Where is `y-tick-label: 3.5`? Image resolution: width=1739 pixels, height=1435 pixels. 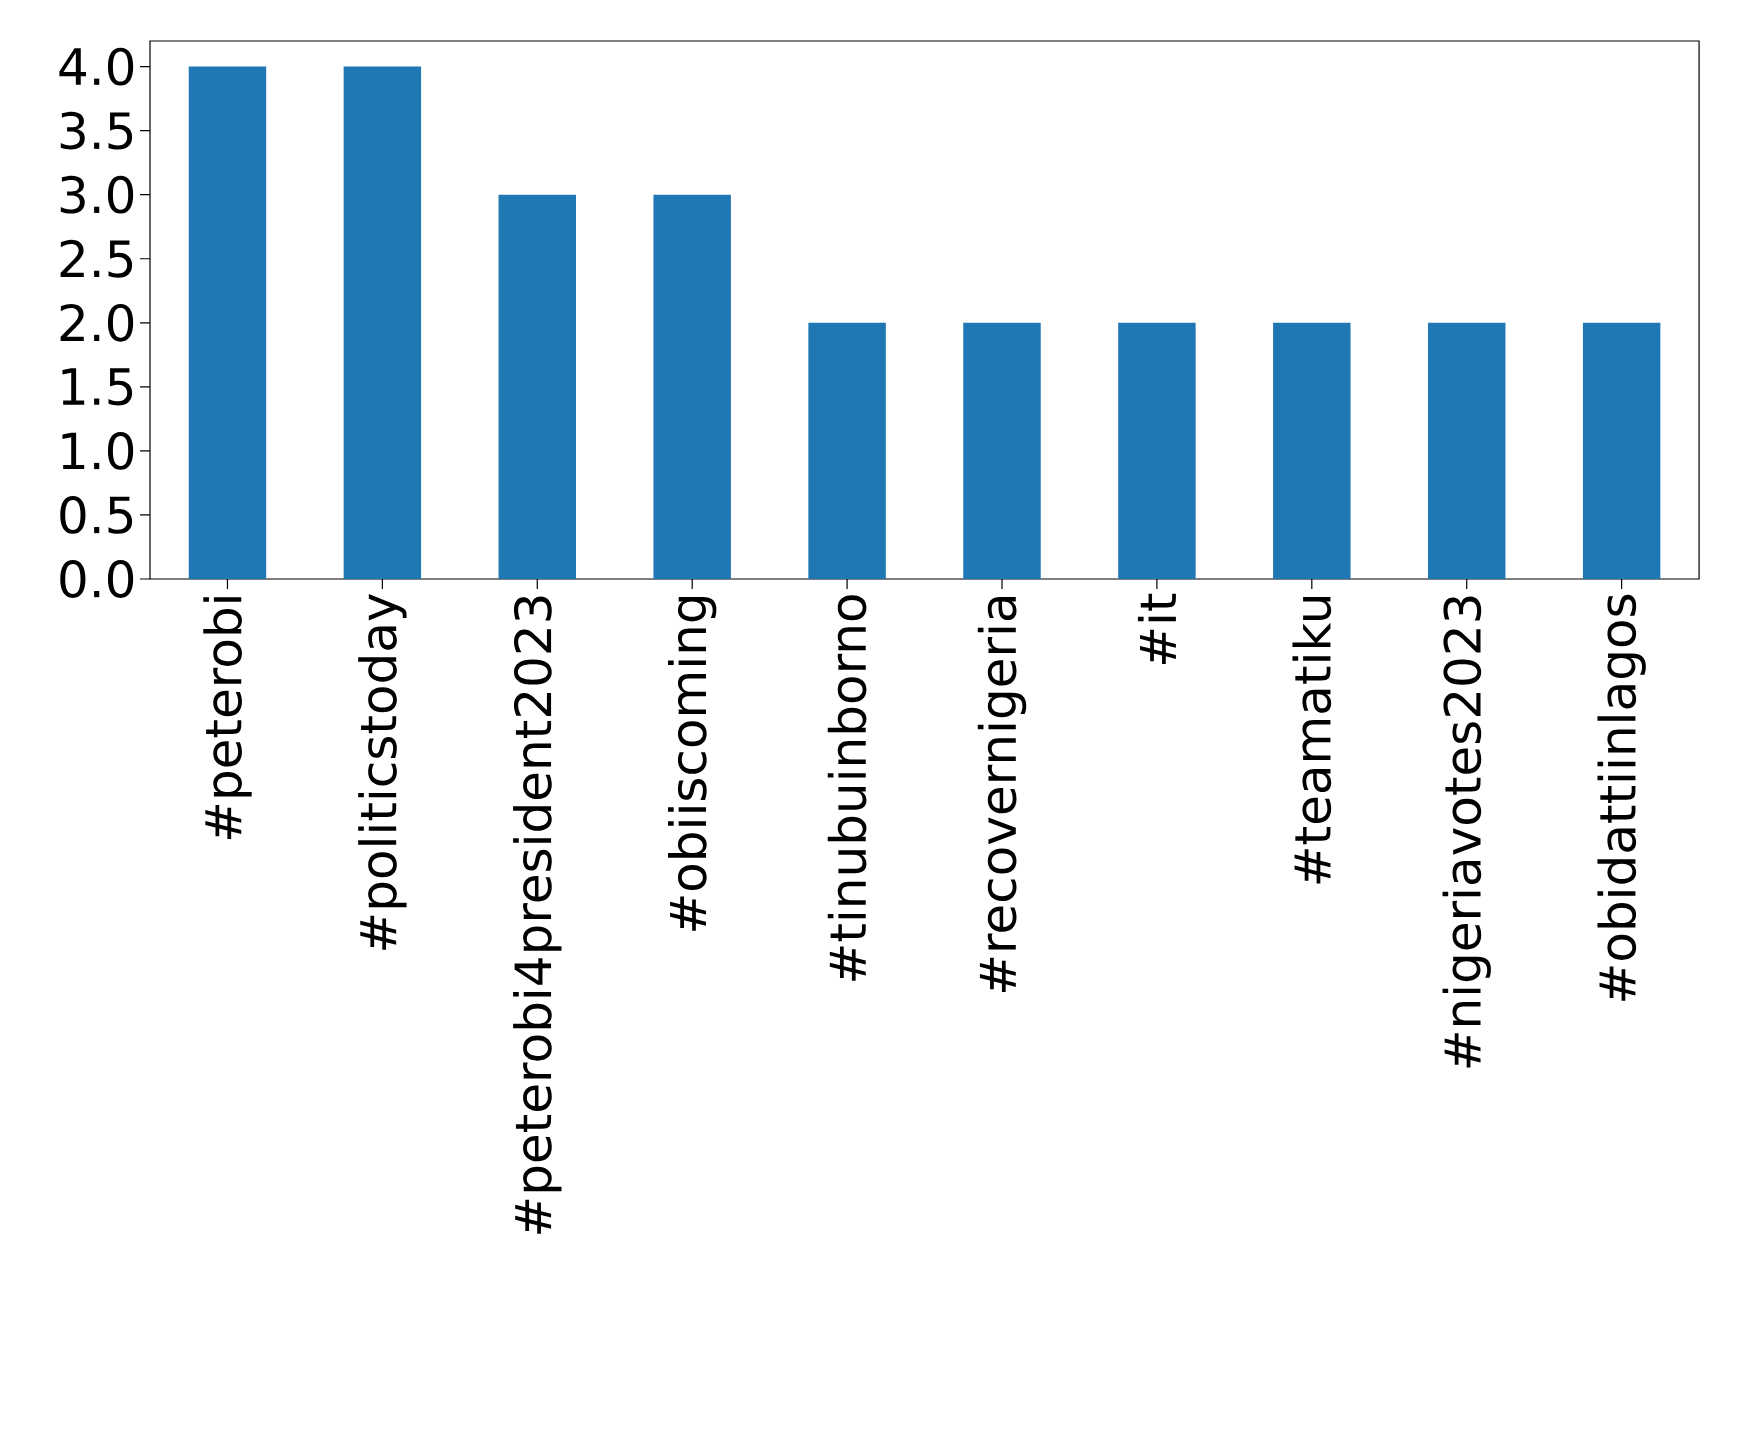 y-tick-label: 3.5 is located at coordinates (96, 130).